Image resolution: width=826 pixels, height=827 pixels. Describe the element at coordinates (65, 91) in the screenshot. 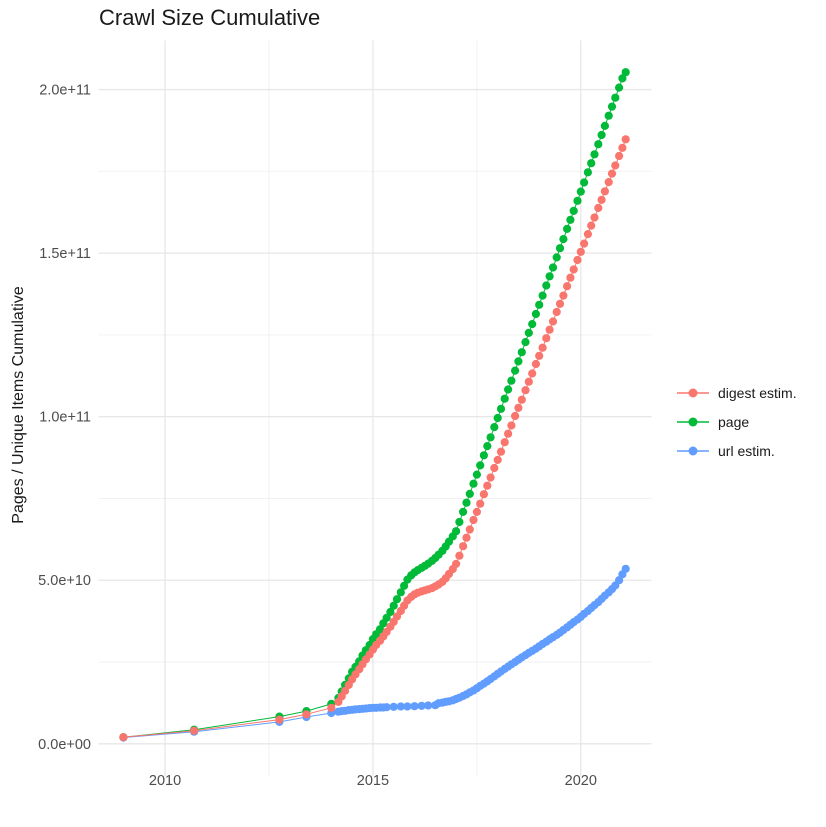

I see `y-tick-label: 2.0e+11` at that location.